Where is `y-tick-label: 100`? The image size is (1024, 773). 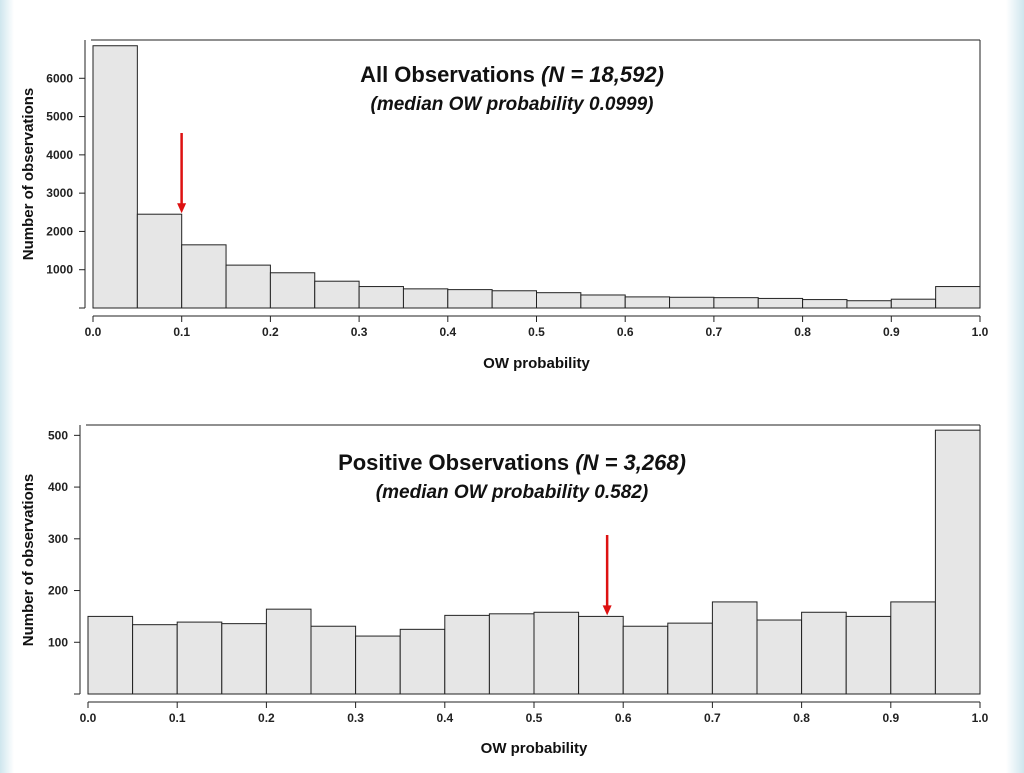 y-tick-label: 100 is located at coordinates (58, 642).